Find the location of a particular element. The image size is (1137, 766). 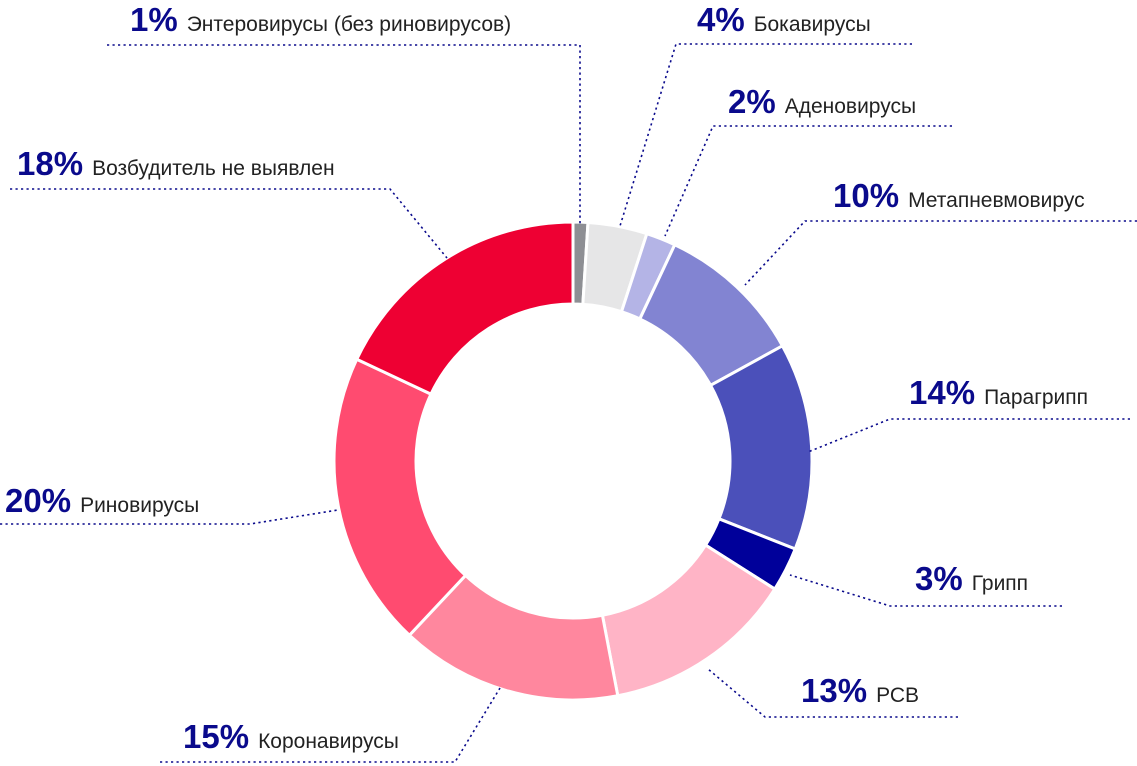

slice-name: Коронавирусы is located at coordinates (328, 741).